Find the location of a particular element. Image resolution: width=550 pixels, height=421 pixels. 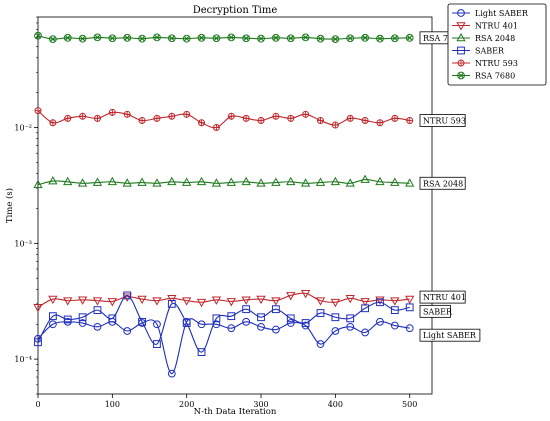

legend-label: Light SABER is located at coordinates (502, 13).